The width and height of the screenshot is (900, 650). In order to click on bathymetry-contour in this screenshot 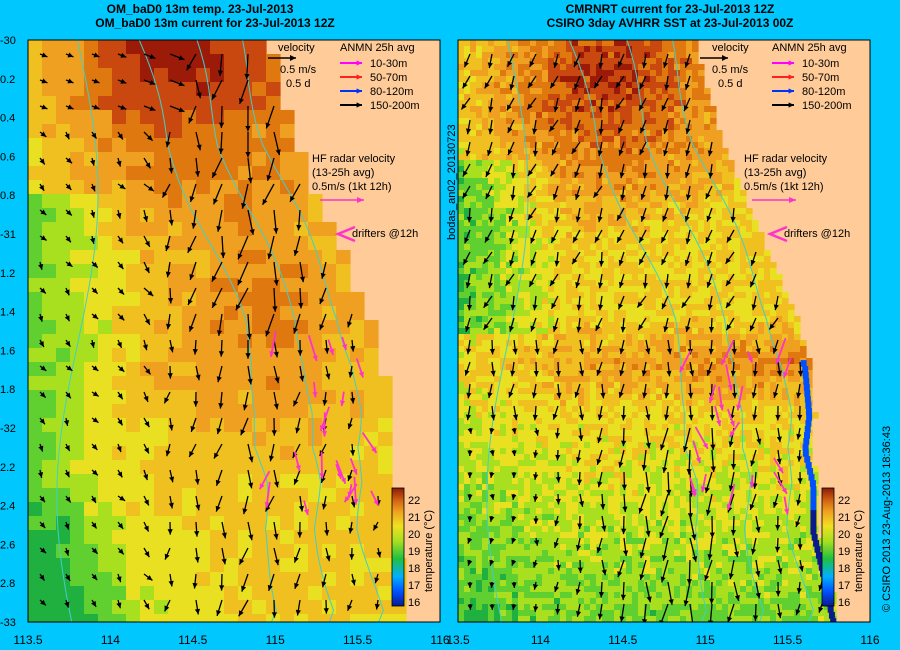, I will do `click(207, 331)`.